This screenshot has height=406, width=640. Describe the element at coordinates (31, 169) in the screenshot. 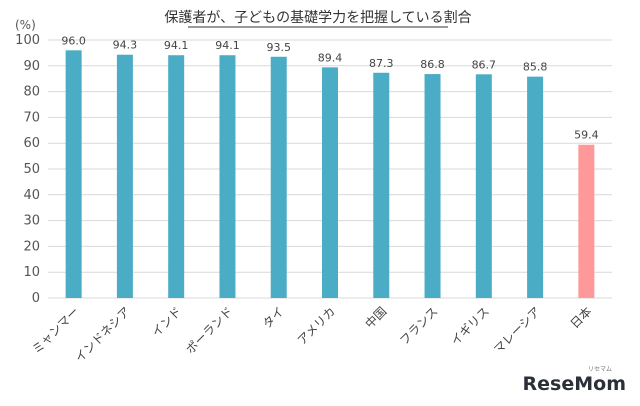

I see `y-tick-label: 50` at that location.